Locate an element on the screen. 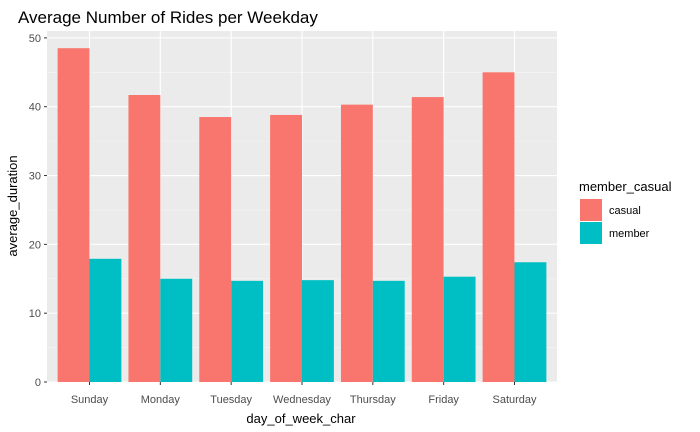  x-tick-label: Thursday is located at coordinates (373, 400).